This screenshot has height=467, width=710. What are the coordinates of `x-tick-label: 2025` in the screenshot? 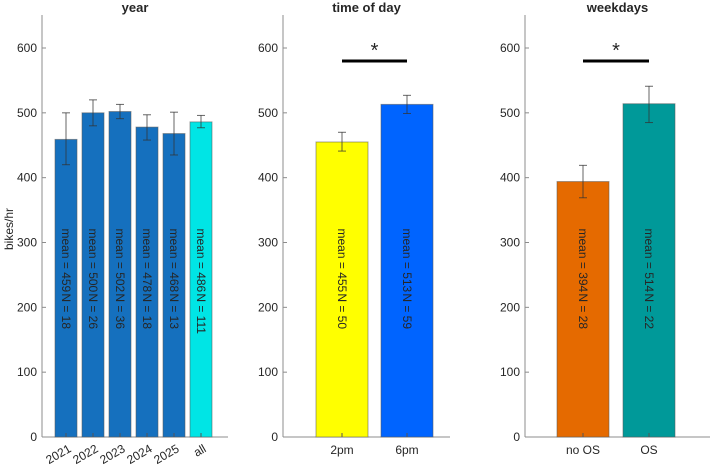 It's located at (166, 454).